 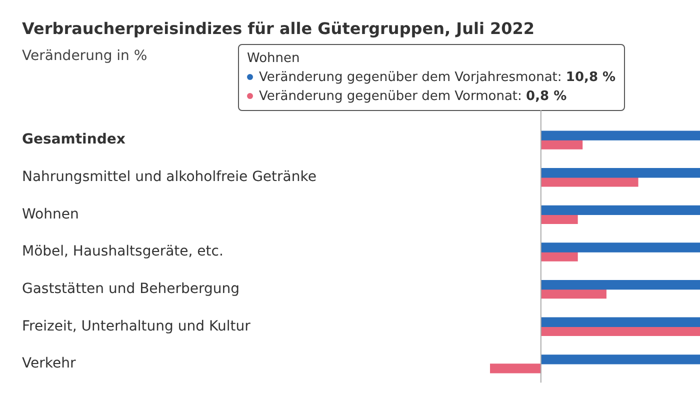 What do you see at coordinates (136, 326) in the screenshot?
I see `y-tick-label: Freizeit, Unterhaltung und Kultur` at bounding box center [136, 326].